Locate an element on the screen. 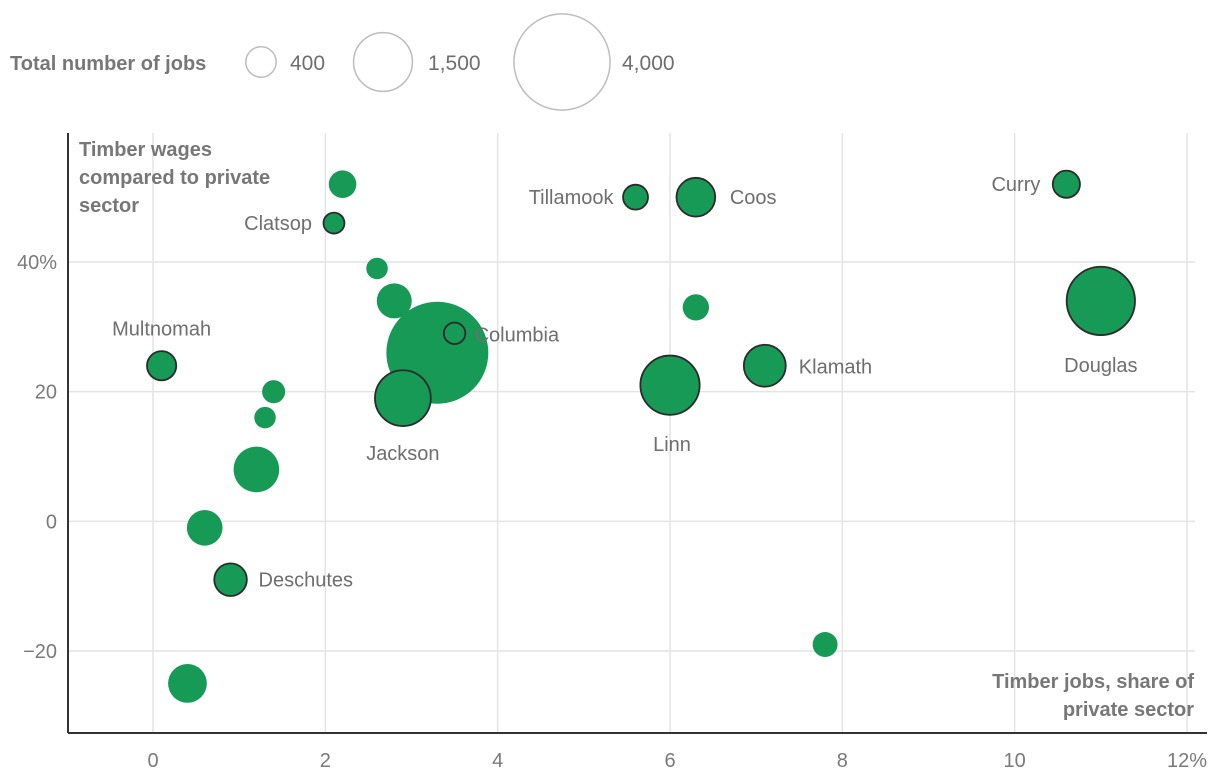 The width and height of the screenshot is (1220, 784). x-tick-label-8: 8 is located at coordinates (842, 761).